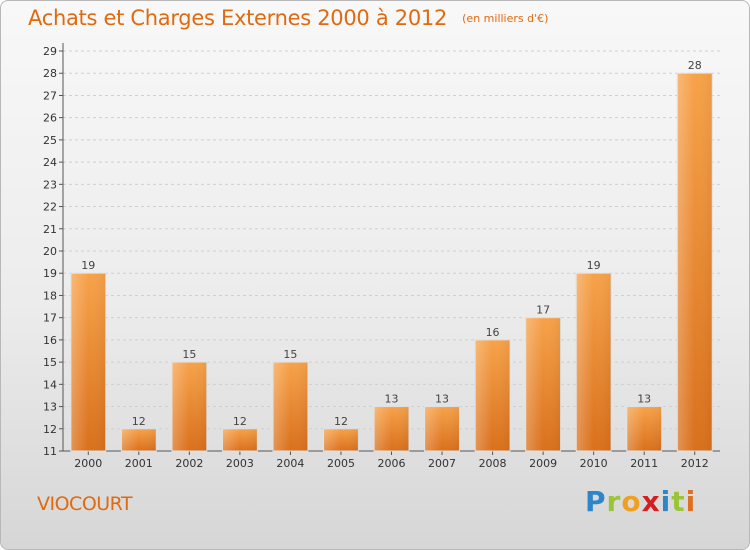  Describe the element at coordinates (50, 451) in the screenshot. I see `y-tick-label: 11` at that location.